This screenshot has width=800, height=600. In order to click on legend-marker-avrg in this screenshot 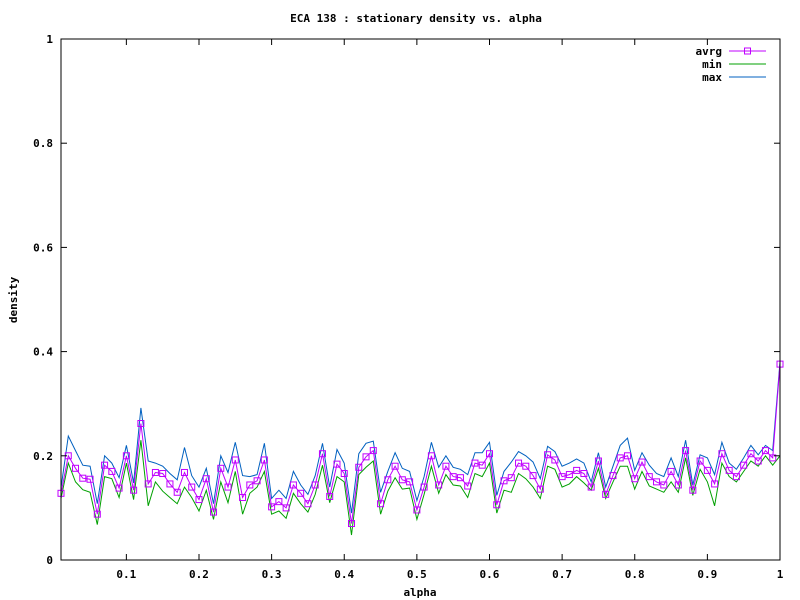, I will do `click(747, 51)`.